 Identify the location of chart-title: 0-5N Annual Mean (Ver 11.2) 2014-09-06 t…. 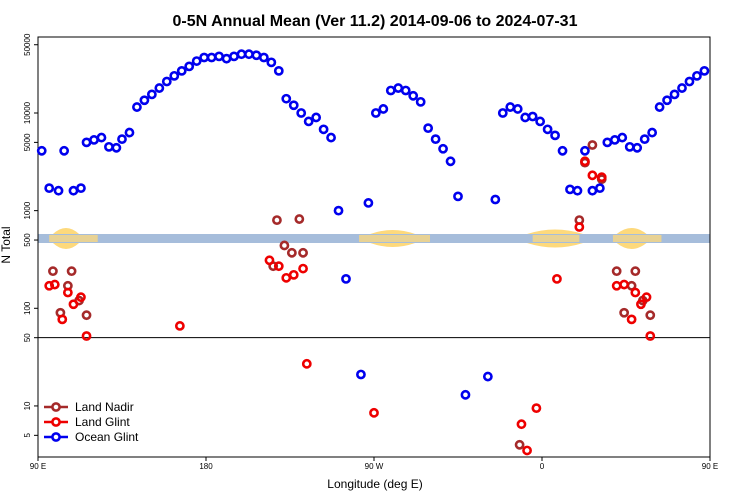
(375, 21).